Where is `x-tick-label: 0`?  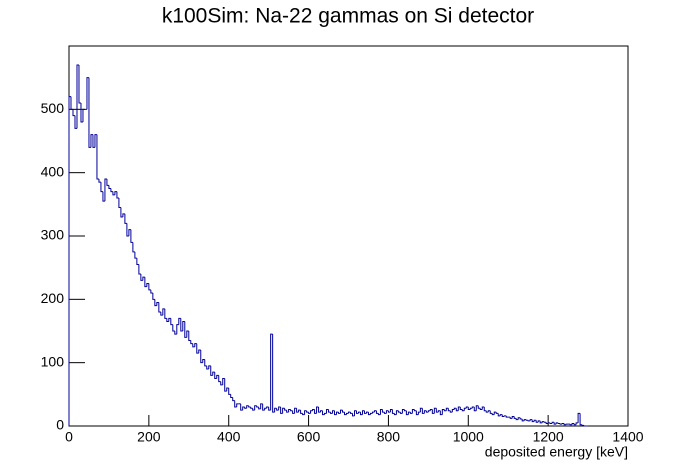 x-tick-label: 0 is located at coordinates (69, 437).